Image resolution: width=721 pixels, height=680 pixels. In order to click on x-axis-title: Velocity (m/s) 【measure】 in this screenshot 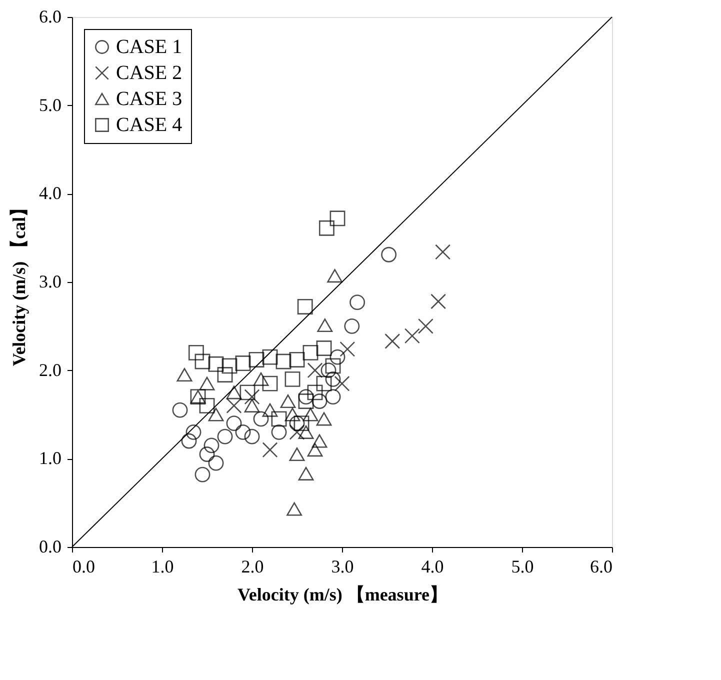, I will do `click(343, 594)`.